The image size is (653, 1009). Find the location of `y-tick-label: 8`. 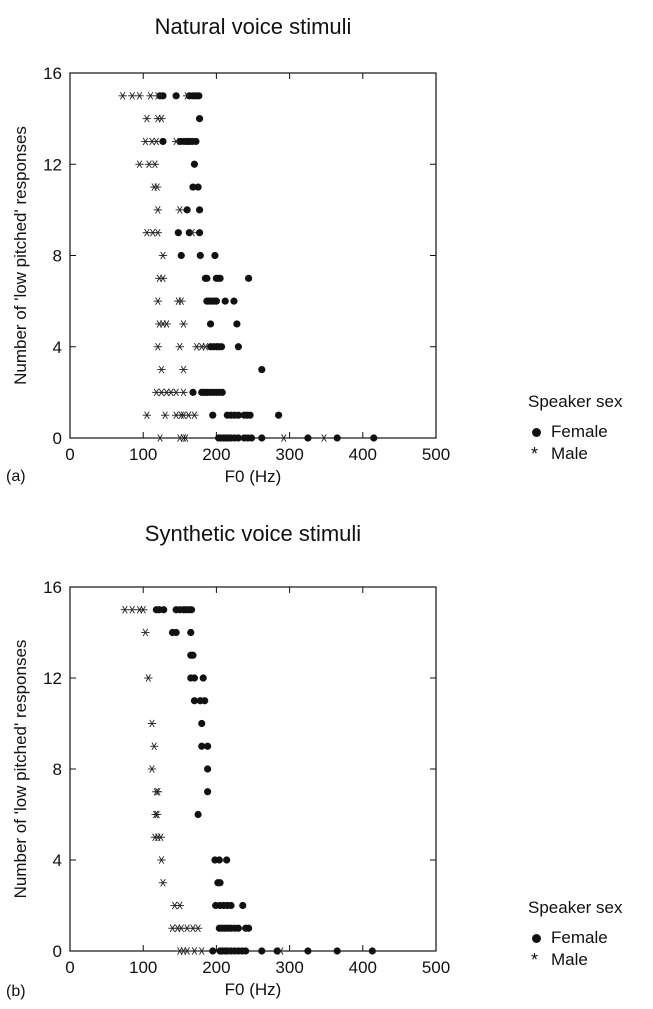

y-tick-label: 8 is located at coordinates (57, 256).